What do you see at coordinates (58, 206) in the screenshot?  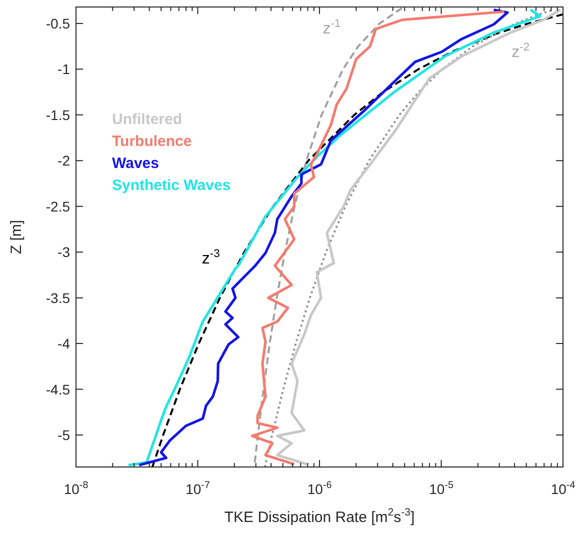 I see `y-tick-label: -2.5` at bounding box center [58, 206].